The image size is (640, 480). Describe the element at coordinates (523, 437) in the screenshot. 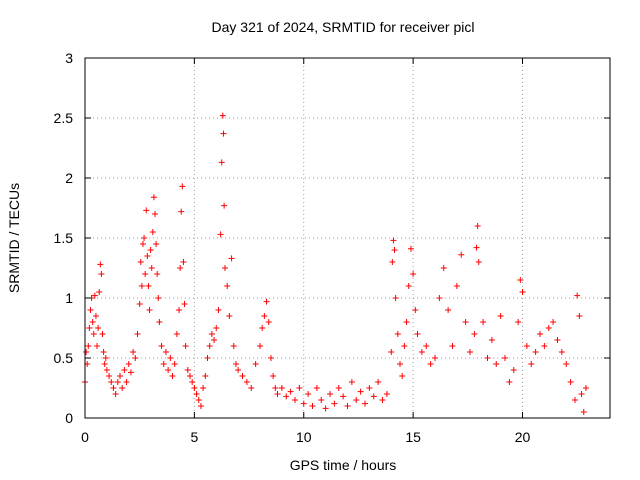

I see `x-tick-label: 20` at that location.